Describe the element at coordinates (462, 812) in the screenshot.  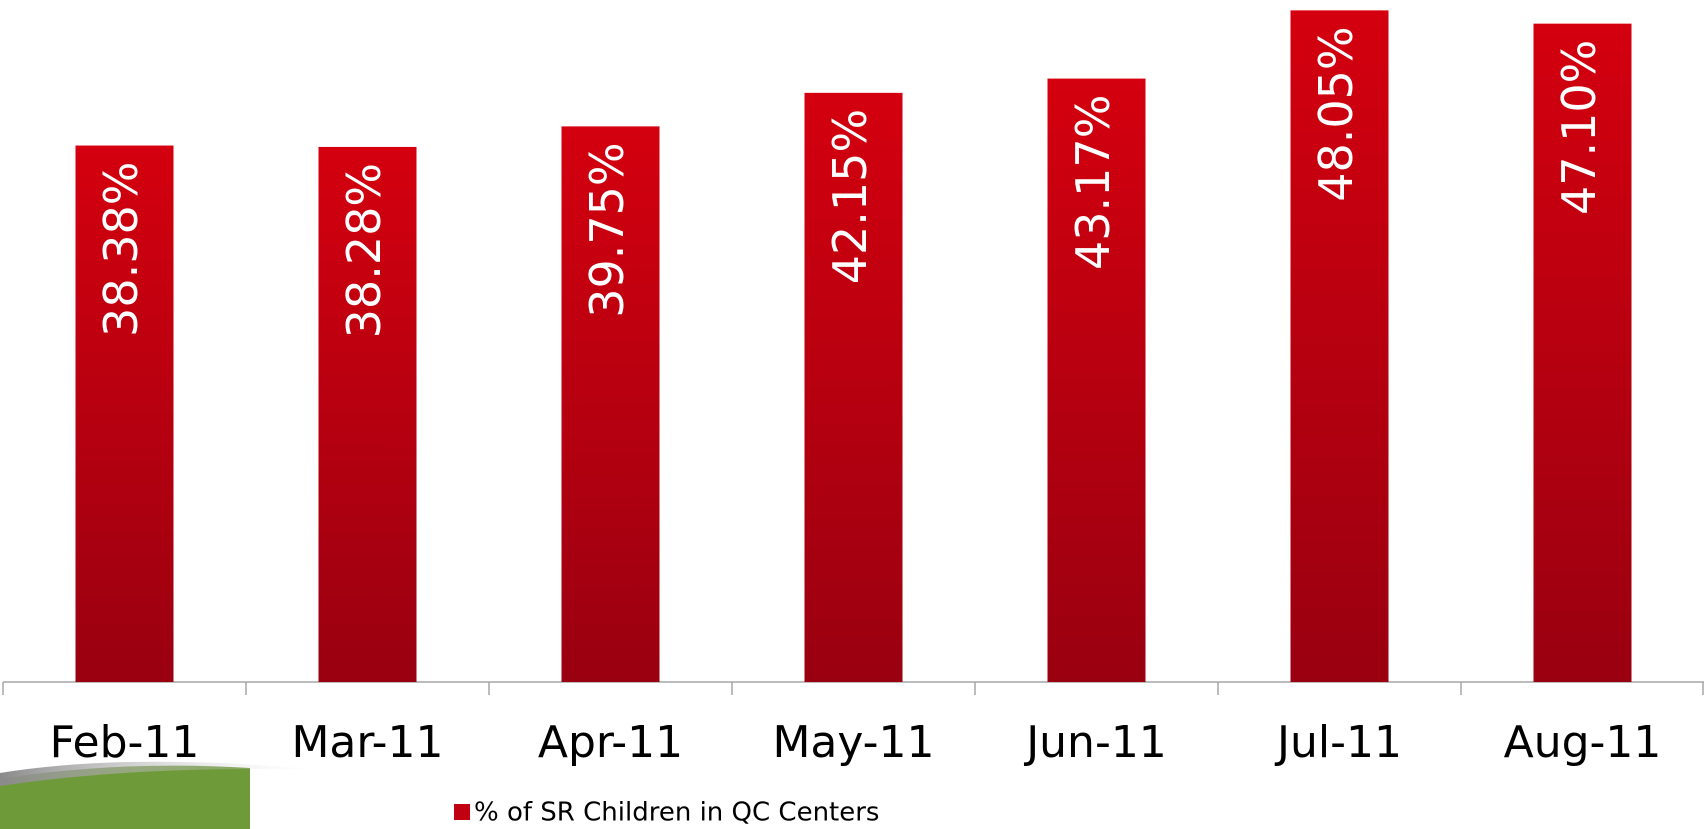
I see `legend-swatch` at that location.